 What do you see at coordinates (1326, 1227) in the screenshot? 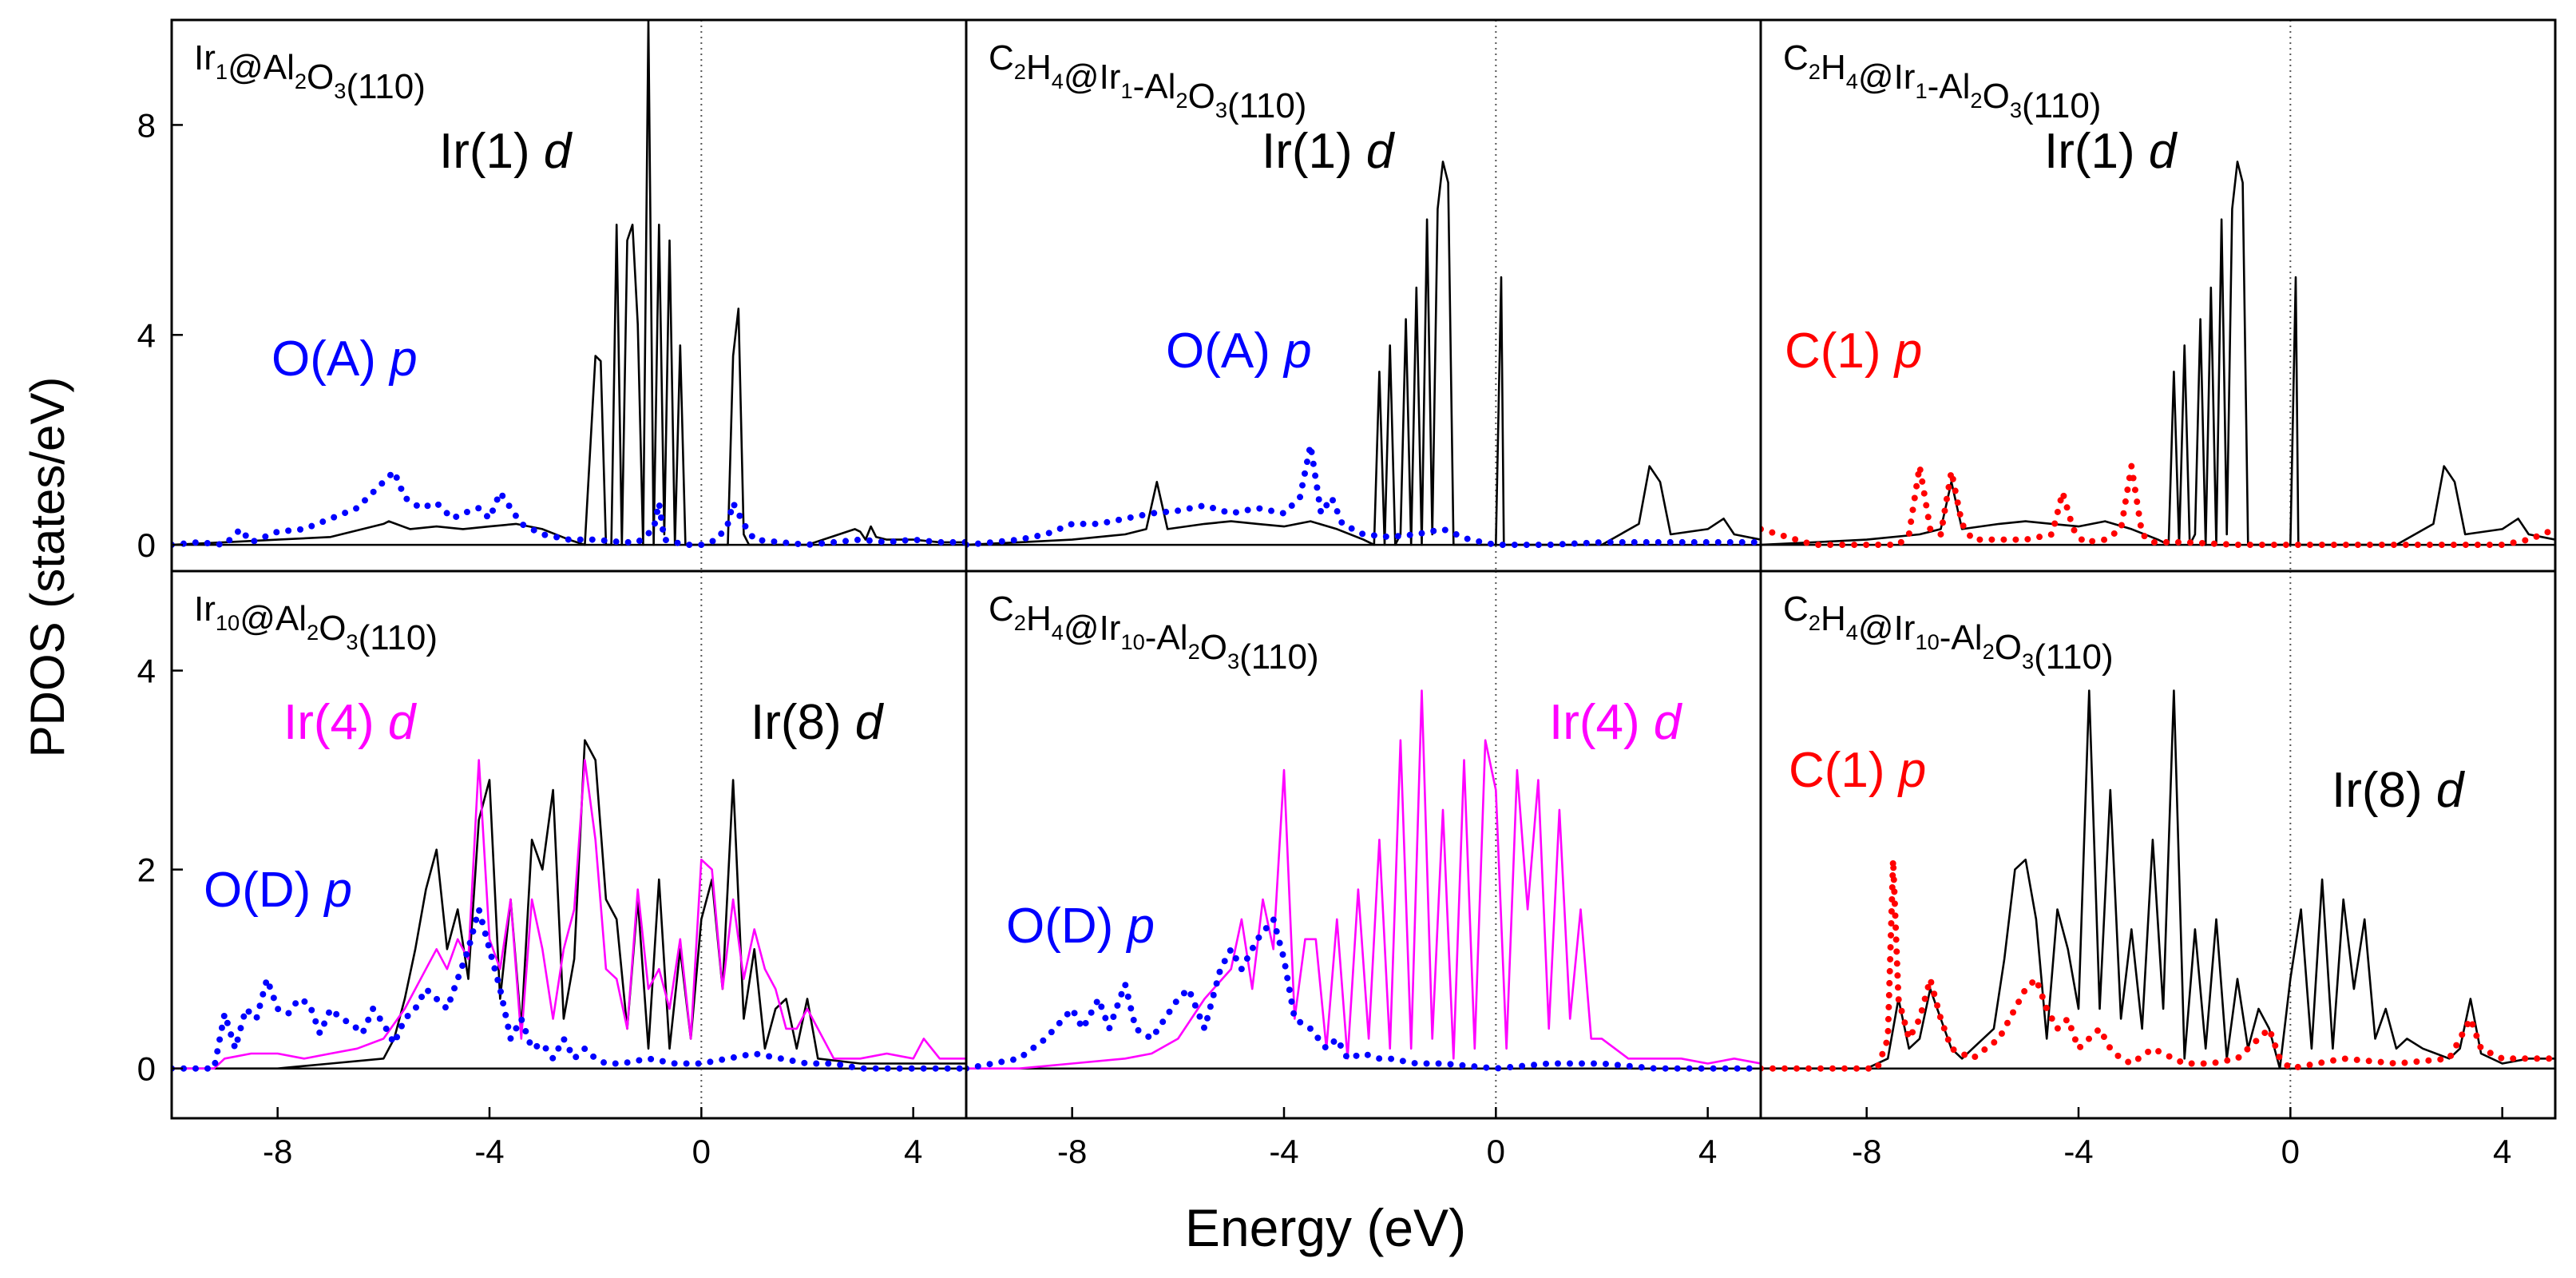
I see `x-axis-label: Energy (eV)` at bounding box center [1326, 1227].